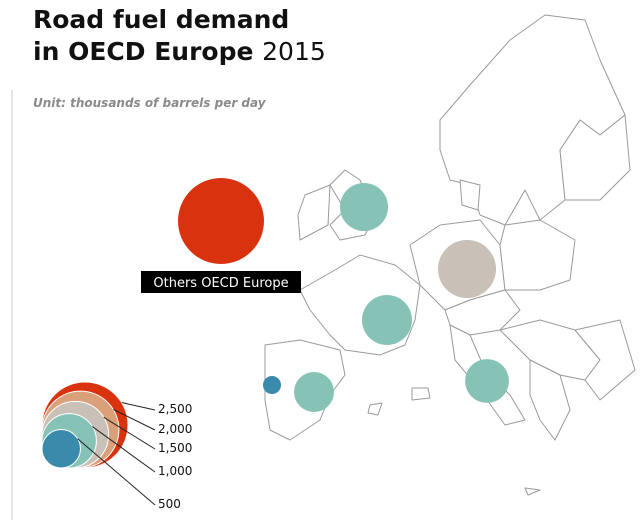  What do you see at coordinates (169, 504) in the screenshot?
I see `legend-label: 500` at bounding box center [169, 504].